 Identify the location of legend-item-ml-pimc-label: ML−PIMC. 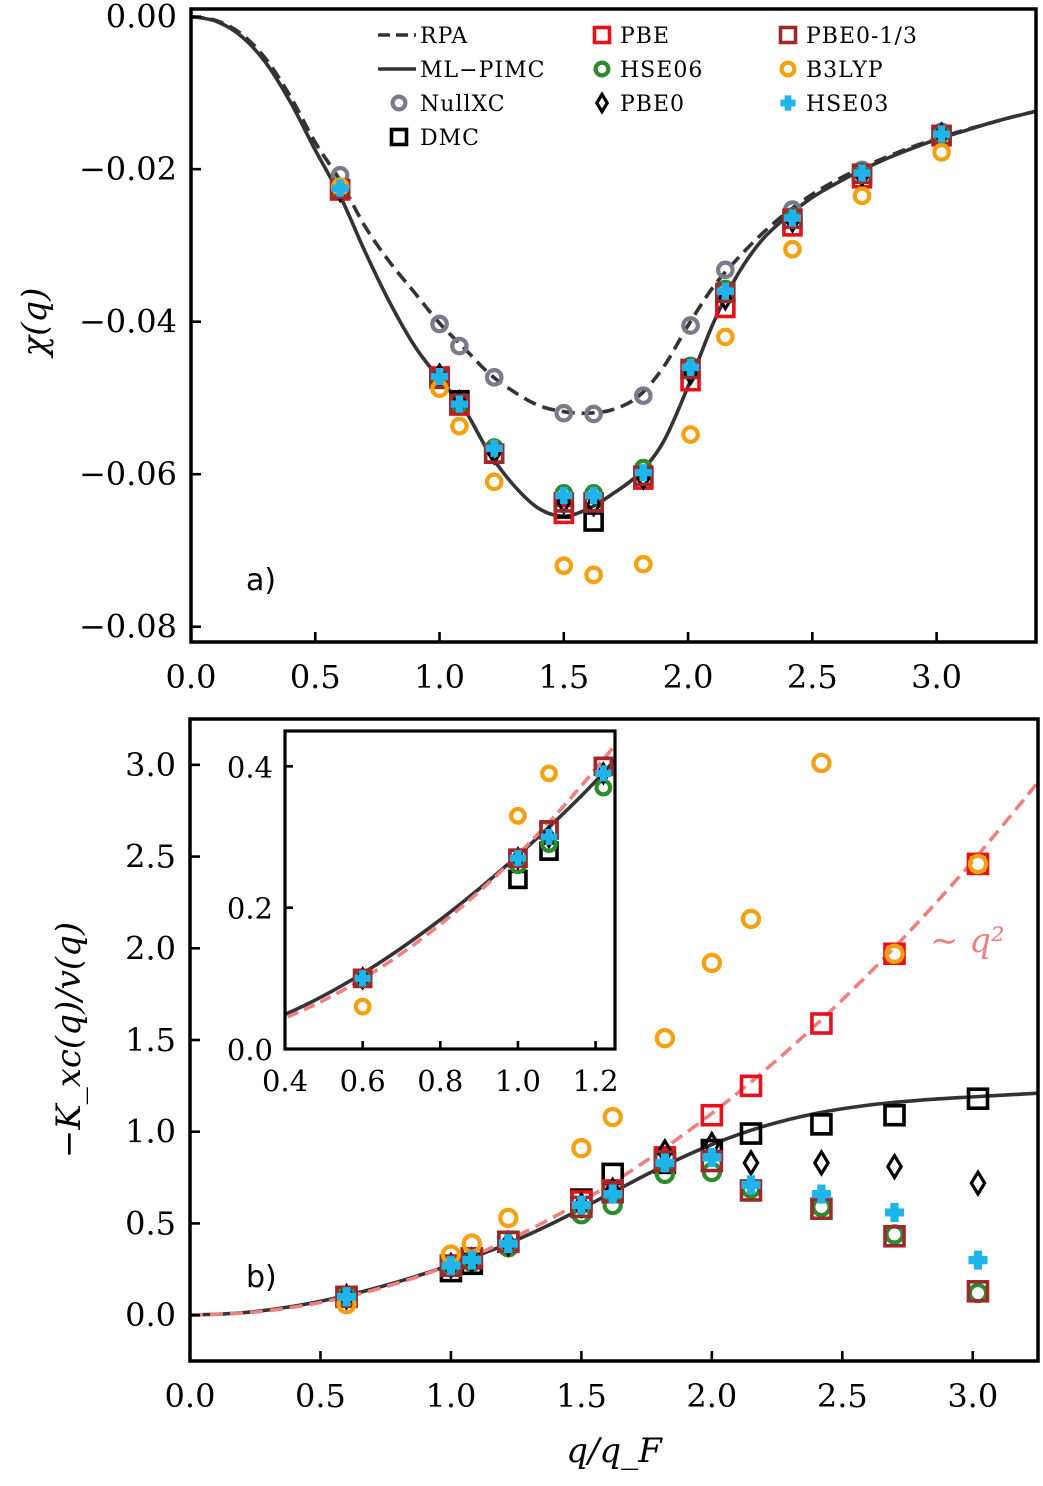
(482, 70).